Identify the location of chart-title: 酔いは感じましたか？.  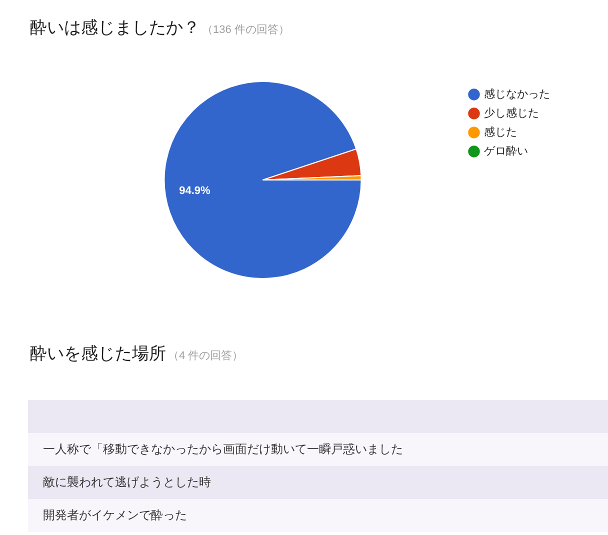
(115, 28).